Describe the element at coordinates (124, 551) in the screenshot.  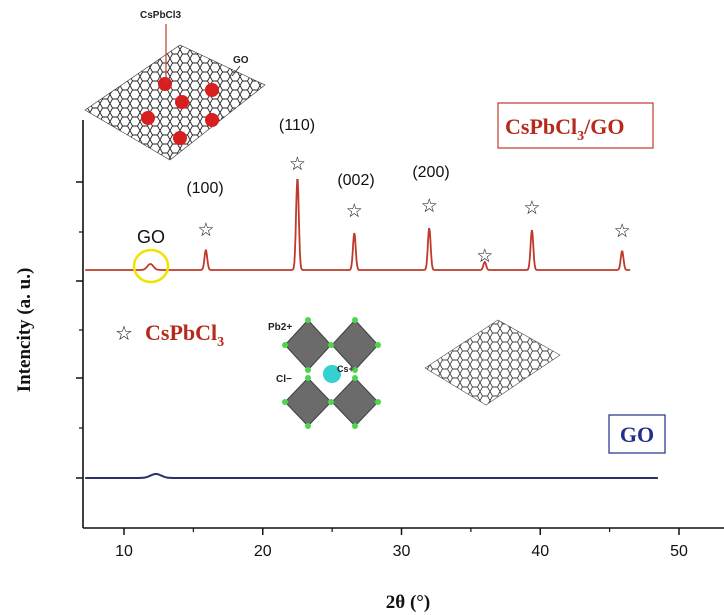
I see `x-tick-label-10: 10` at that location.